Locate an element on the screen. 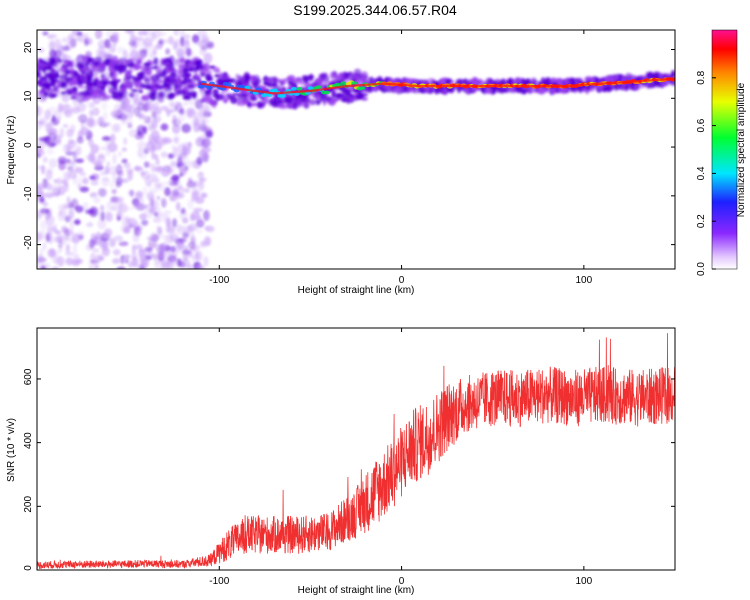 This screenshot has width=750, height=600. top-ytick-label: 20 is located at coordinates (28, 48).